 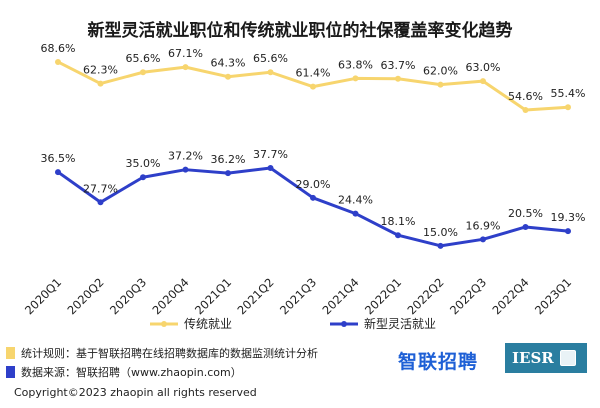 I want to click on note-rule-text: 统计规则：基于智联招聘在线招聘数据库的数据监测统计分析, so click(x=169, y=353).